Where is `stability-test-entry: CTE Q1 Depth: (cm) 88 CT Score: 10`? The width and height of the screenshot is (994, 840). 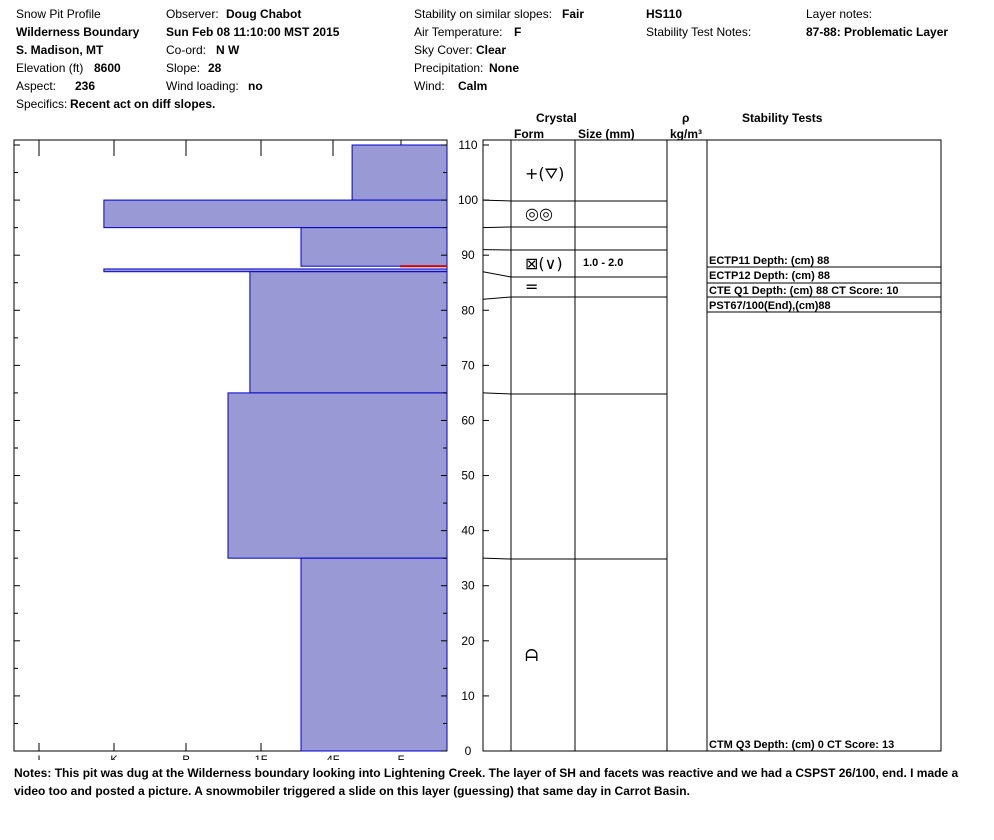 stability-test-entry: CTE Q1 Depth: (cm) 88 CT Score: 10 is located at coordinates (804, 291).